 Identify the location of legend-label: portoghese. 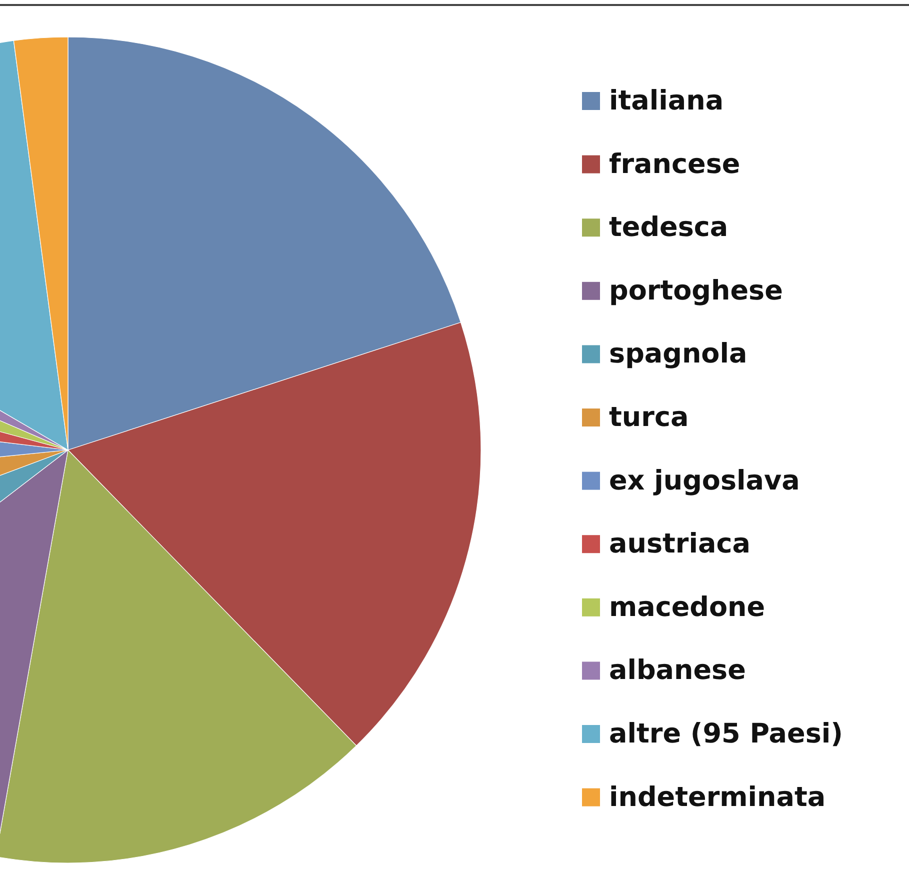
(696, 290).